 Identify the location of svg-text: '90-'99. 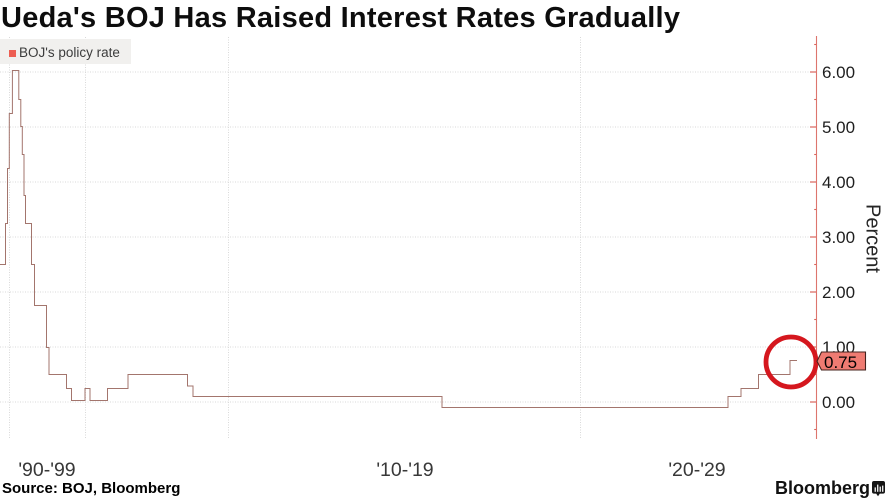
(46, 470).